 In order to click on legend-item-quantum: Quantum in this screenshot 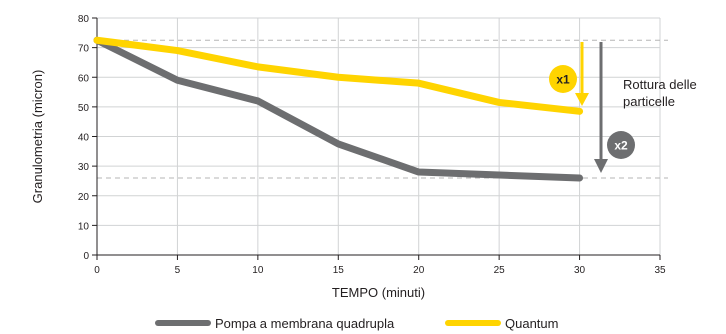, I will do `click(501, 323)`.